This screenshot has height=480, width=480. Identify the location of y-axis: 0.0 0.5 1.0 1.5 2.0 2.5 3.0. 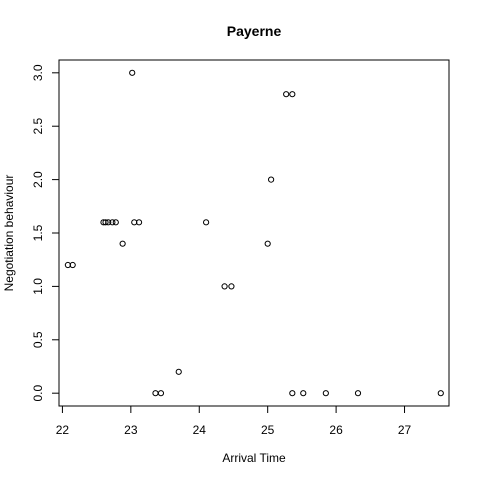
(45, 233).